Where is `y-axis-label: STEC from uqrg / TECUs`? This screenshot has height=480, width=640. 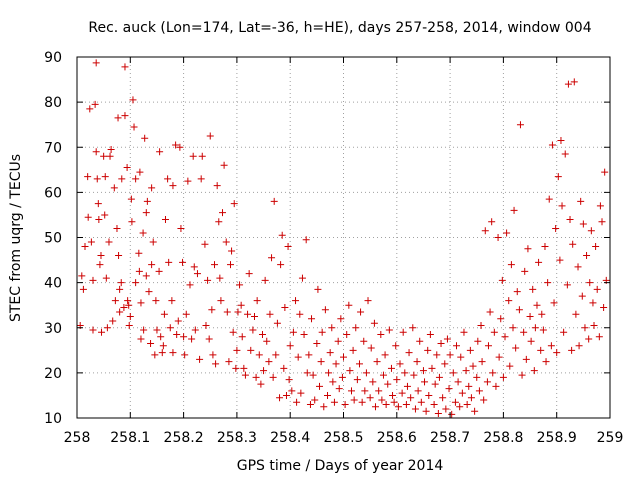
y-axis-label: STEC from uqrg / TECUs is located at coordinates (16, 238).